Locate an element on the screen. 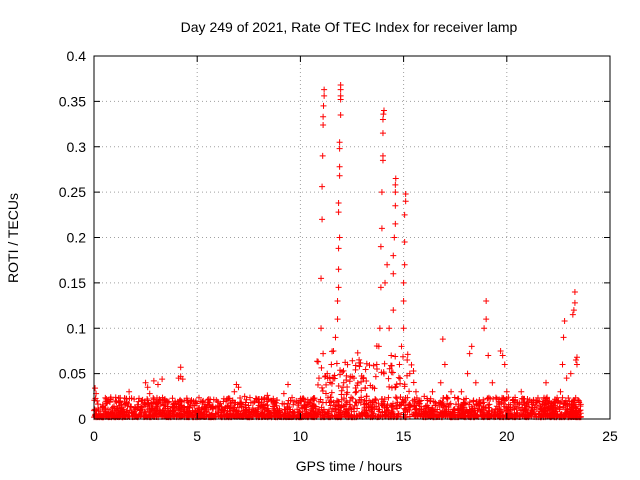  x-tick-label: 5 is located at coordinates (197, 436).